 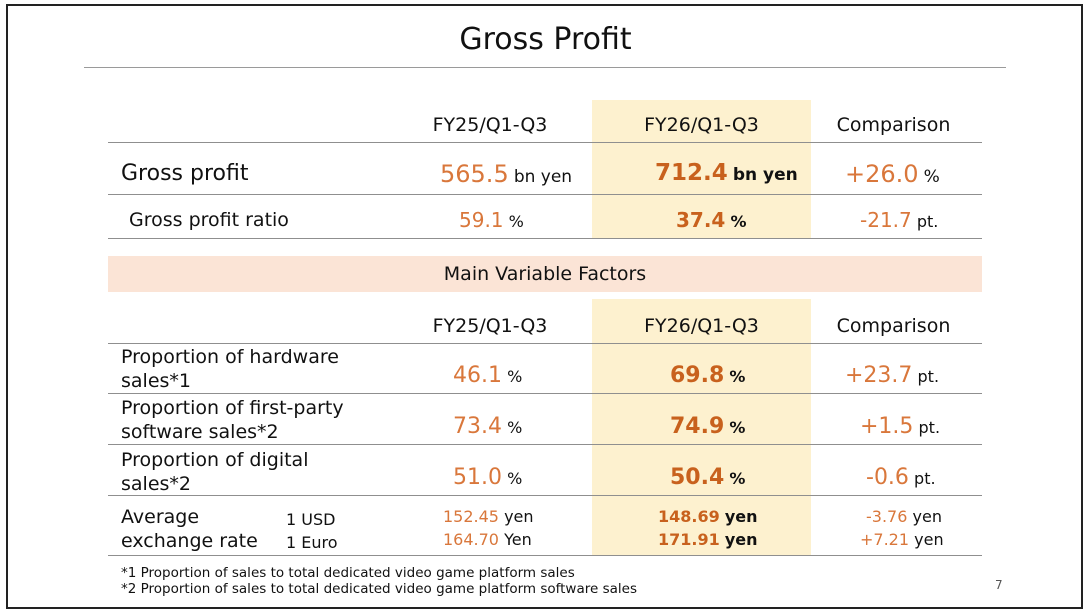 I want to click on title-divider, so click(x=545, y=67).